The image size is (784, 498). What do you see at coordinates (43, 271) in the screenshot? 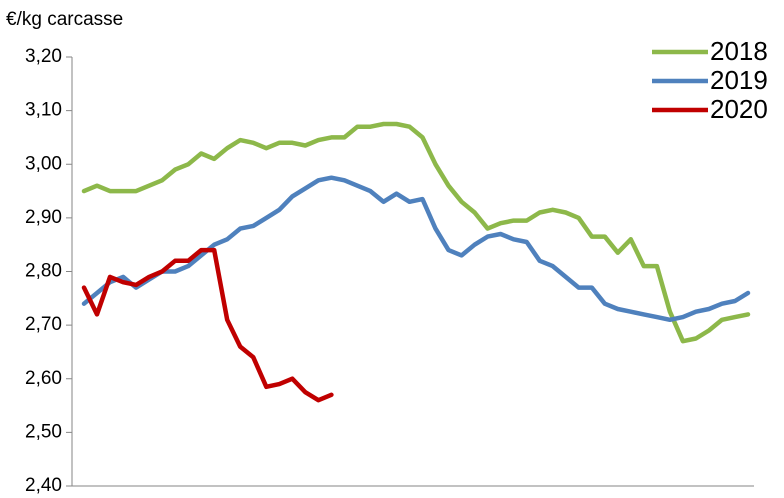
I see `y-tick-label: 2,80` at bounding box center [43, 271].